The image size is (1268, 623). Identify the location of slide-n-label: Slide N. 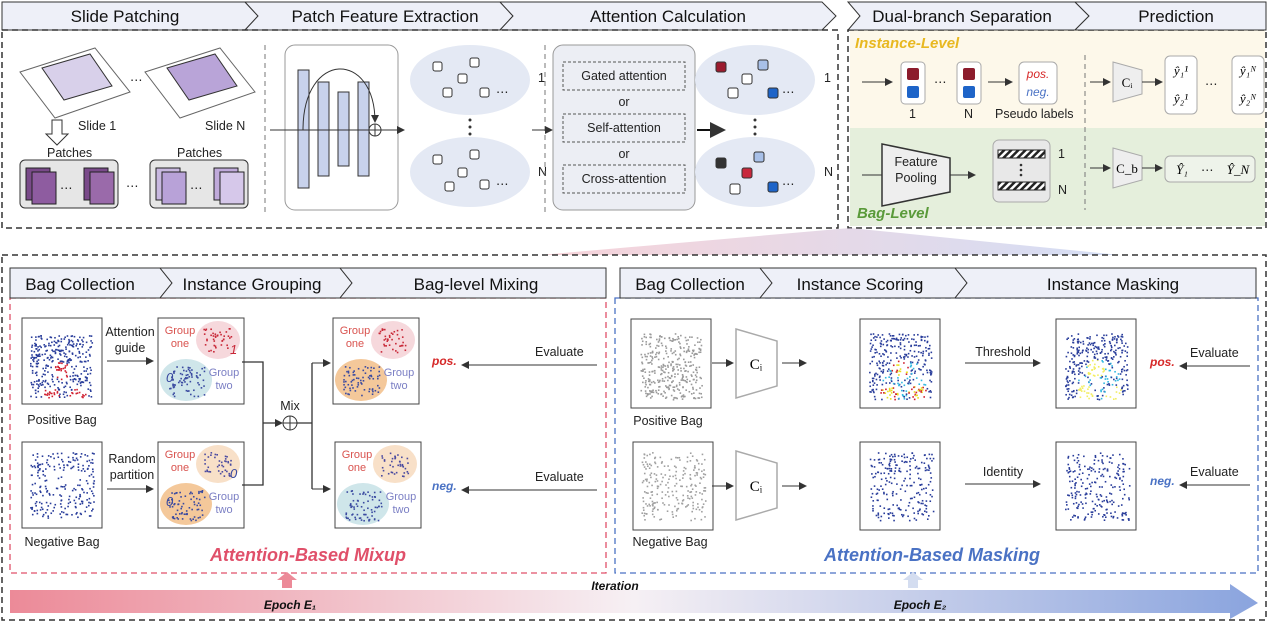
(225, 126).